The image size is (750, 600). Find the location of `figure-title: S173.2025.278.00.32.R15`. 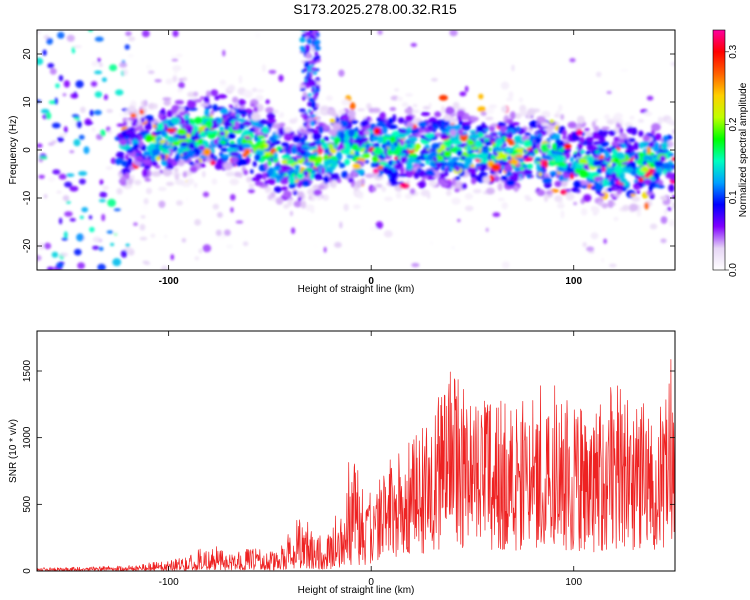

figure-title: S173.2025.278.00.32.R15 is located at coordinates (375, 9).